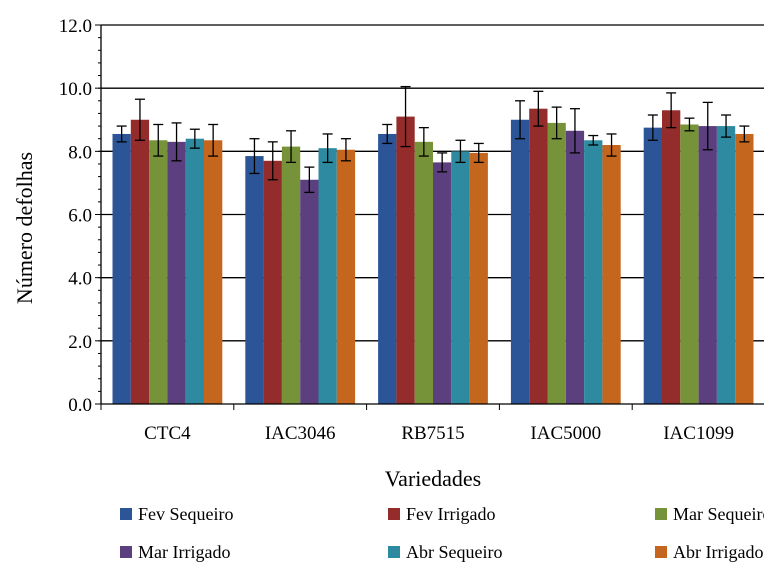  I want to click on x-tick-label: CTC4, so click(167, 433).